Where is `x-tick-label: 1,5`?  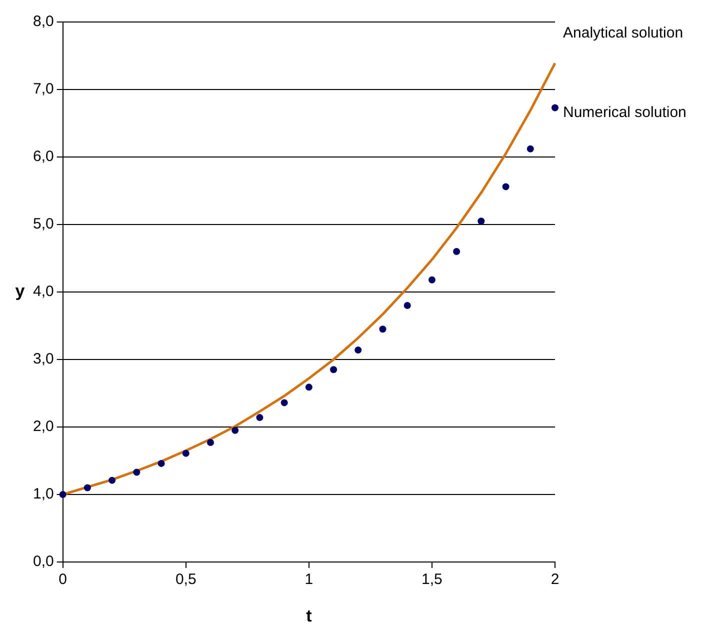 x-tick-label: 1,5 is located at coordinates (432, 579).